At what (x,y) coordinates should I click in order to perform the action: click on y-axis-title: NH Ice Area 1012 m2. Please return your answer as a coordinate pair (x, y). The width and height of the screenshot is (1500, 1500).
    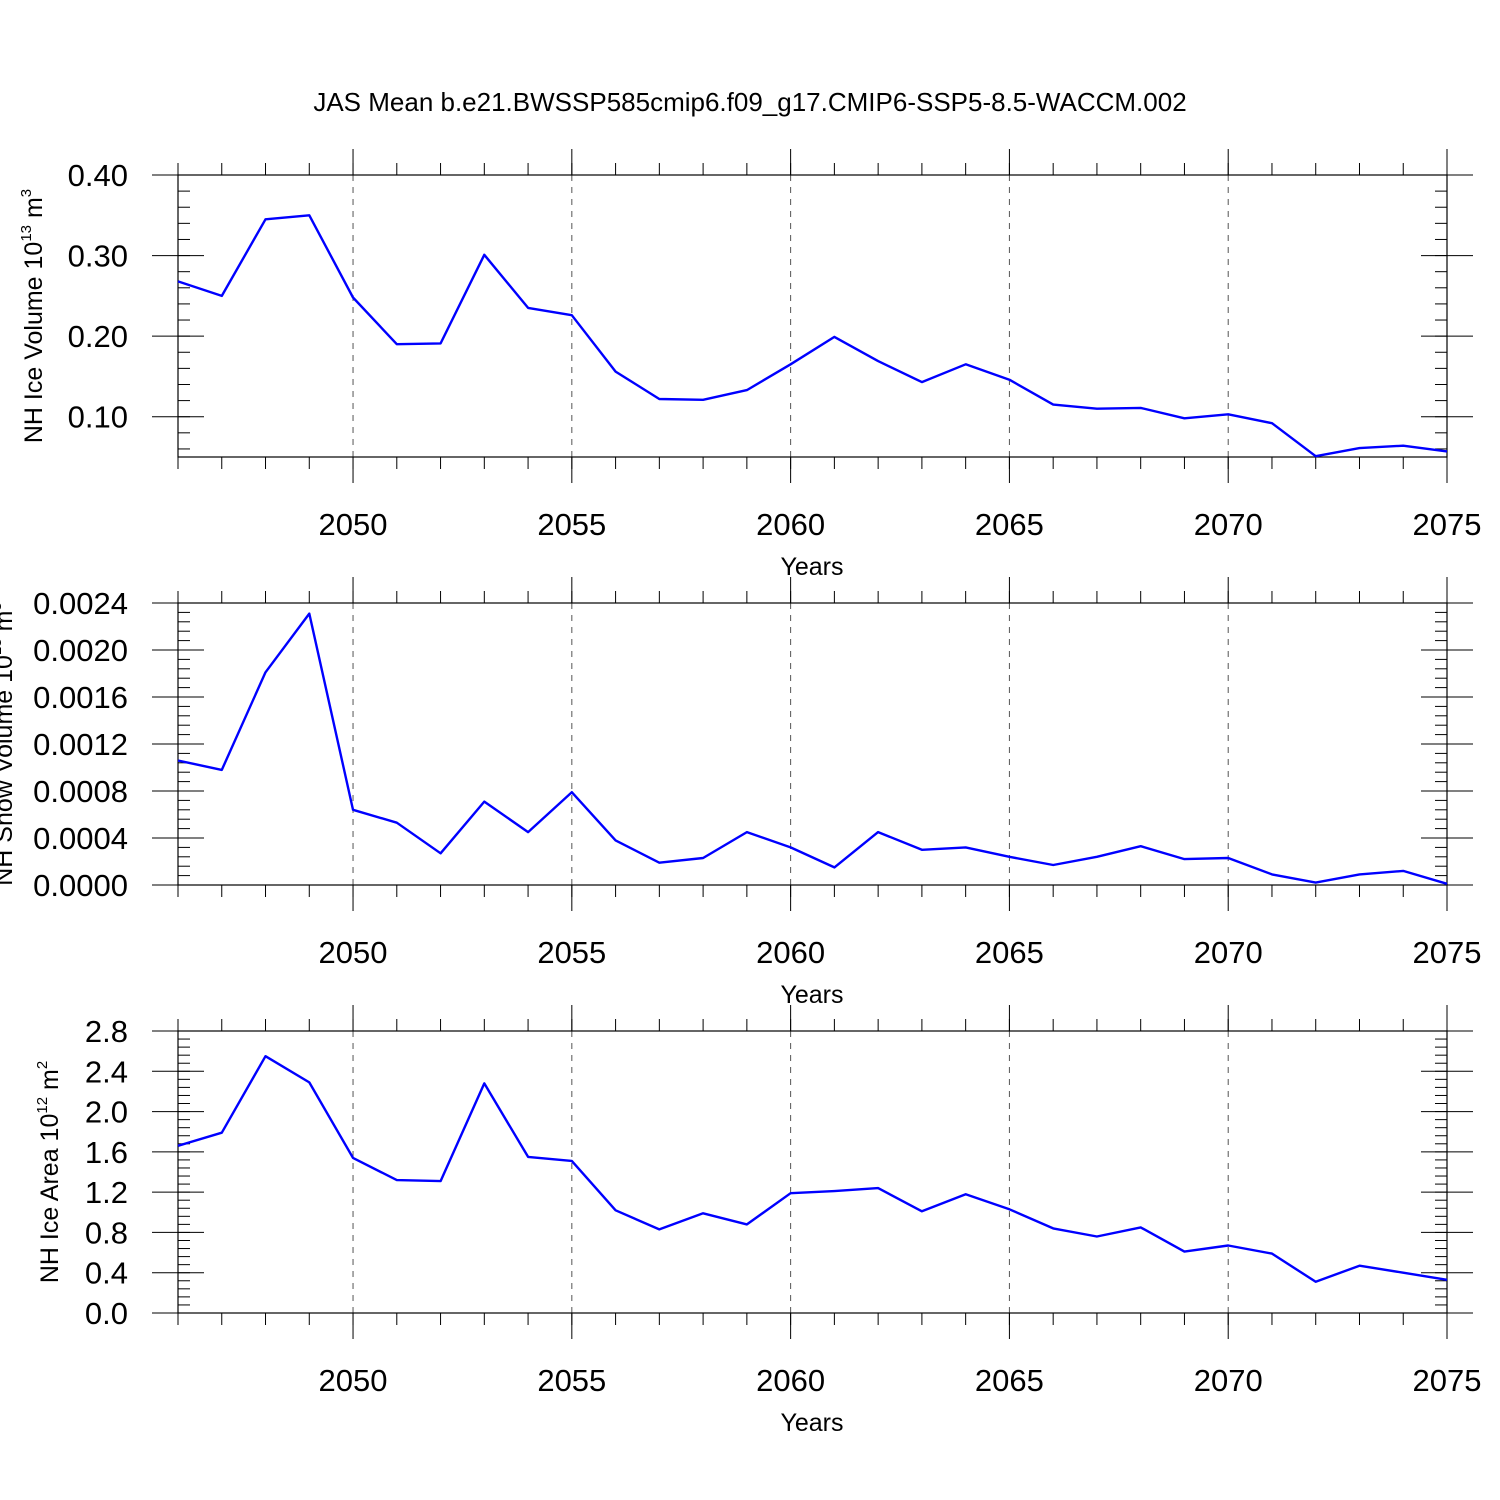
    Looking at the image, I should click on (49, 1172).